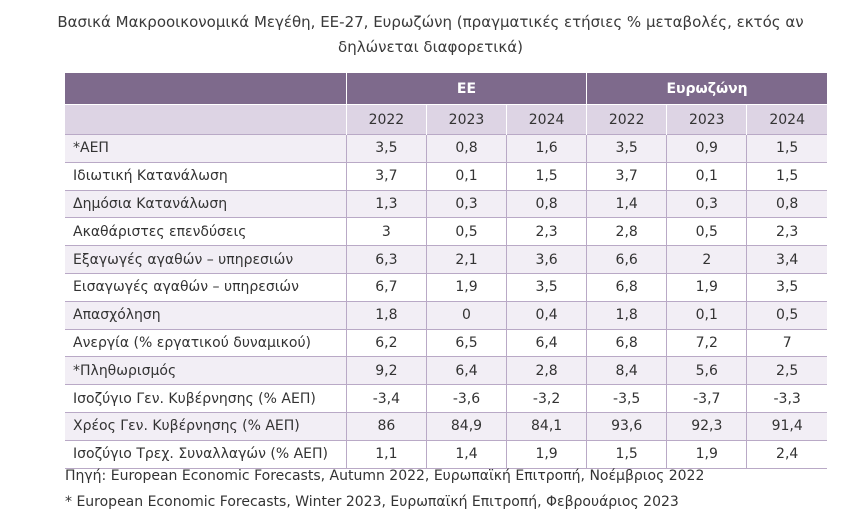 The image size is (861, 518). What do you see at coordinates (206, 454) in the screenshot?
I see `row-label: Ισοζύγιο Τρεχ. Συναλλαγών (% ΑΕΠ)` at bounding box center [206, 454].